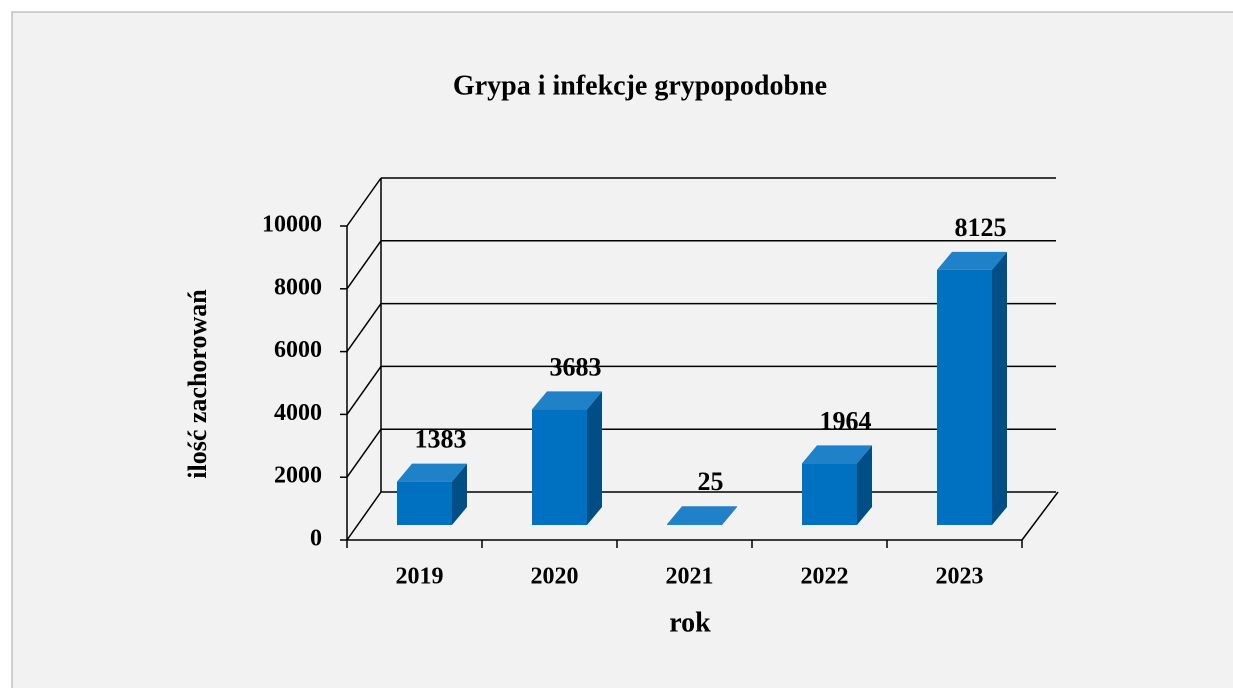 This screenshot has width=1233, height=688. I want to click on chart-title: Grypa i infekcje grypopodobne, so click(640, 85).